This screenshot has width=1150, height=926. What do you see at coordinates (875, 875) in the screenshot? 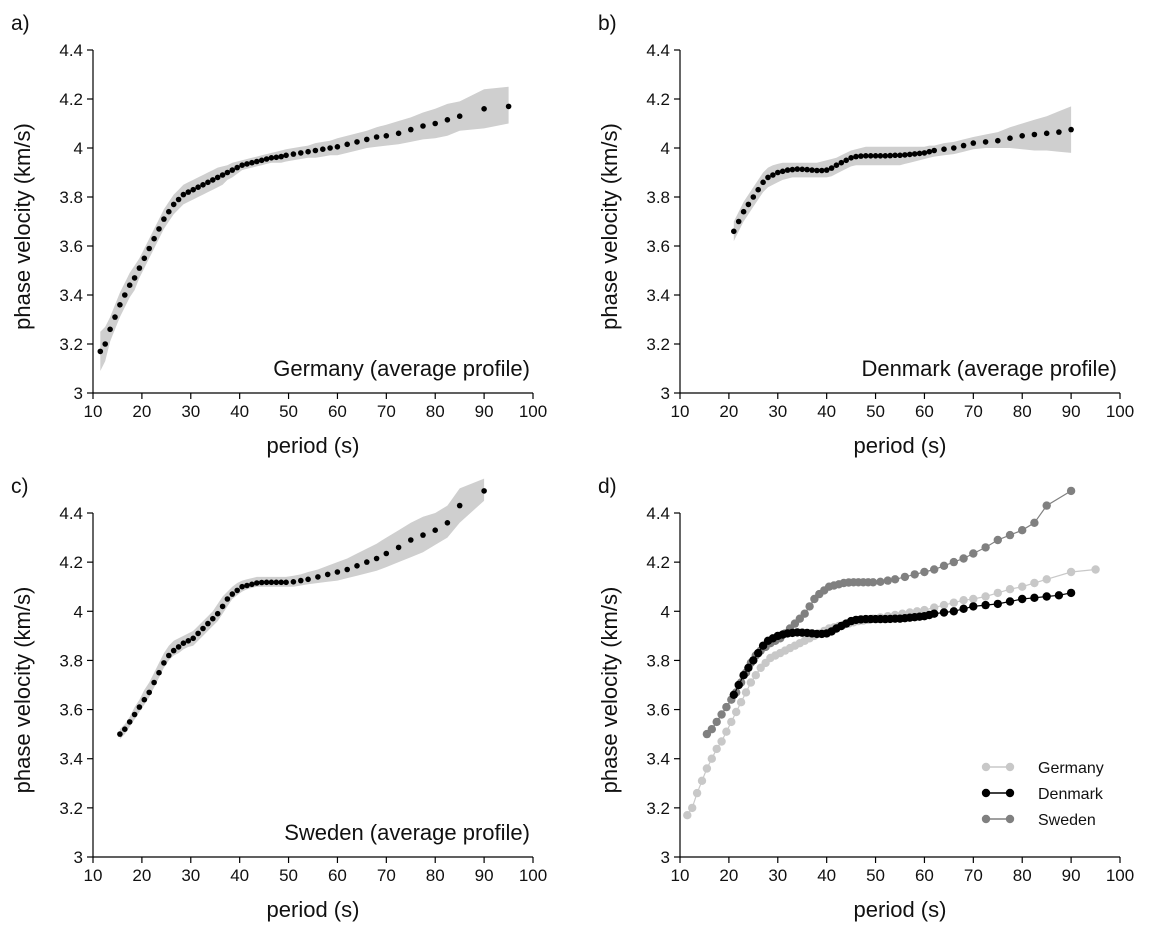
I see `x-tick-label: 50` at bounding box center [875, 875].